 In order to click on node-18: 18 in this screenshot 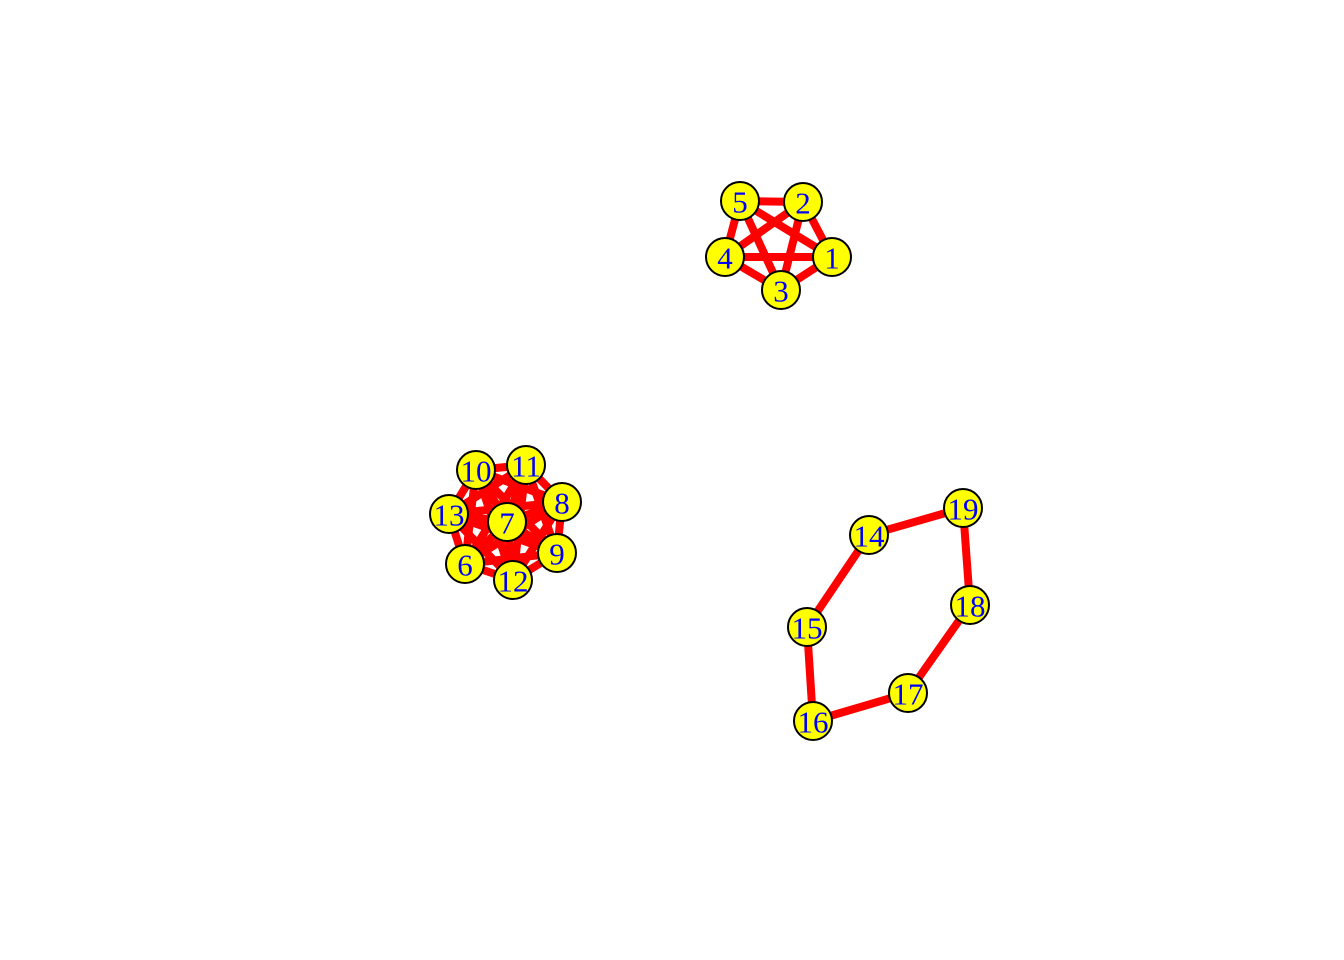, I will do `click(970, 605)`.